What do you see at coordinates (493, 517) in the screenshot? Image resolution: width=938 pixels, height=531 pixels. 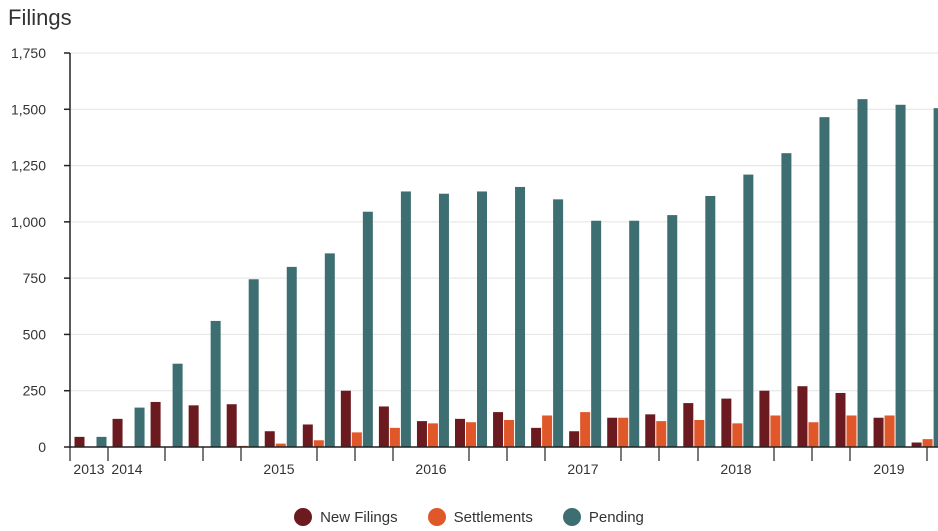 I see `legend-label-settlements: Settlements` at bounding box center [493, 517].